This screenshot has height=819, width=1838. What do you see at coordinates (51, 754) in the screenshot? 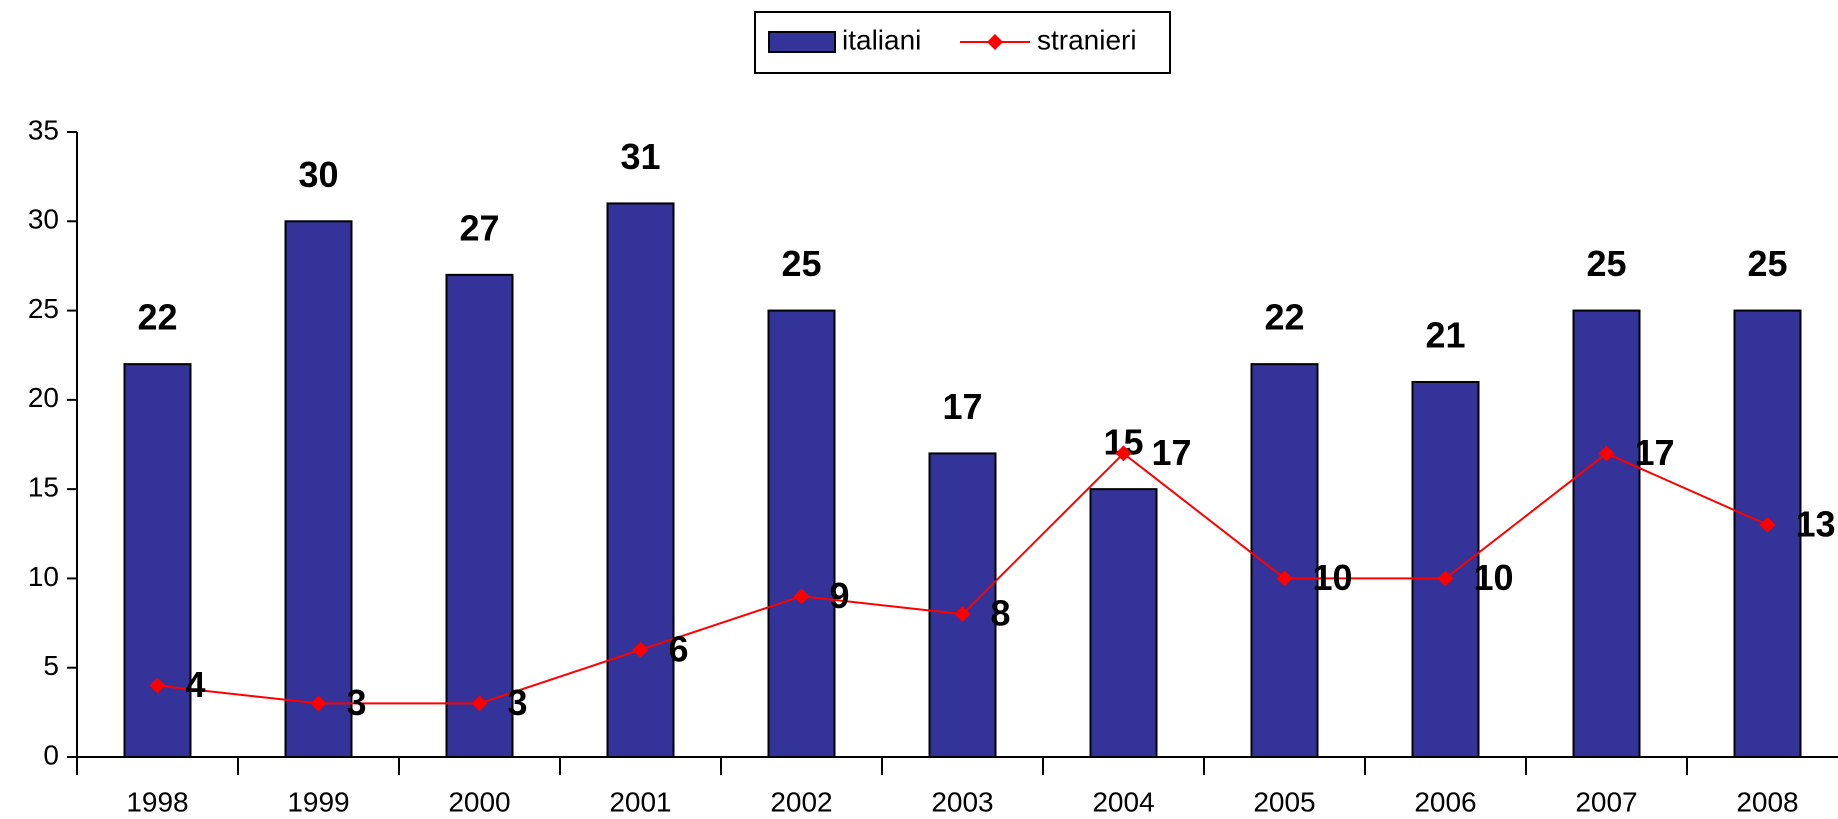
I see `y-tick-label: 0` at bounding box center [51, 754].